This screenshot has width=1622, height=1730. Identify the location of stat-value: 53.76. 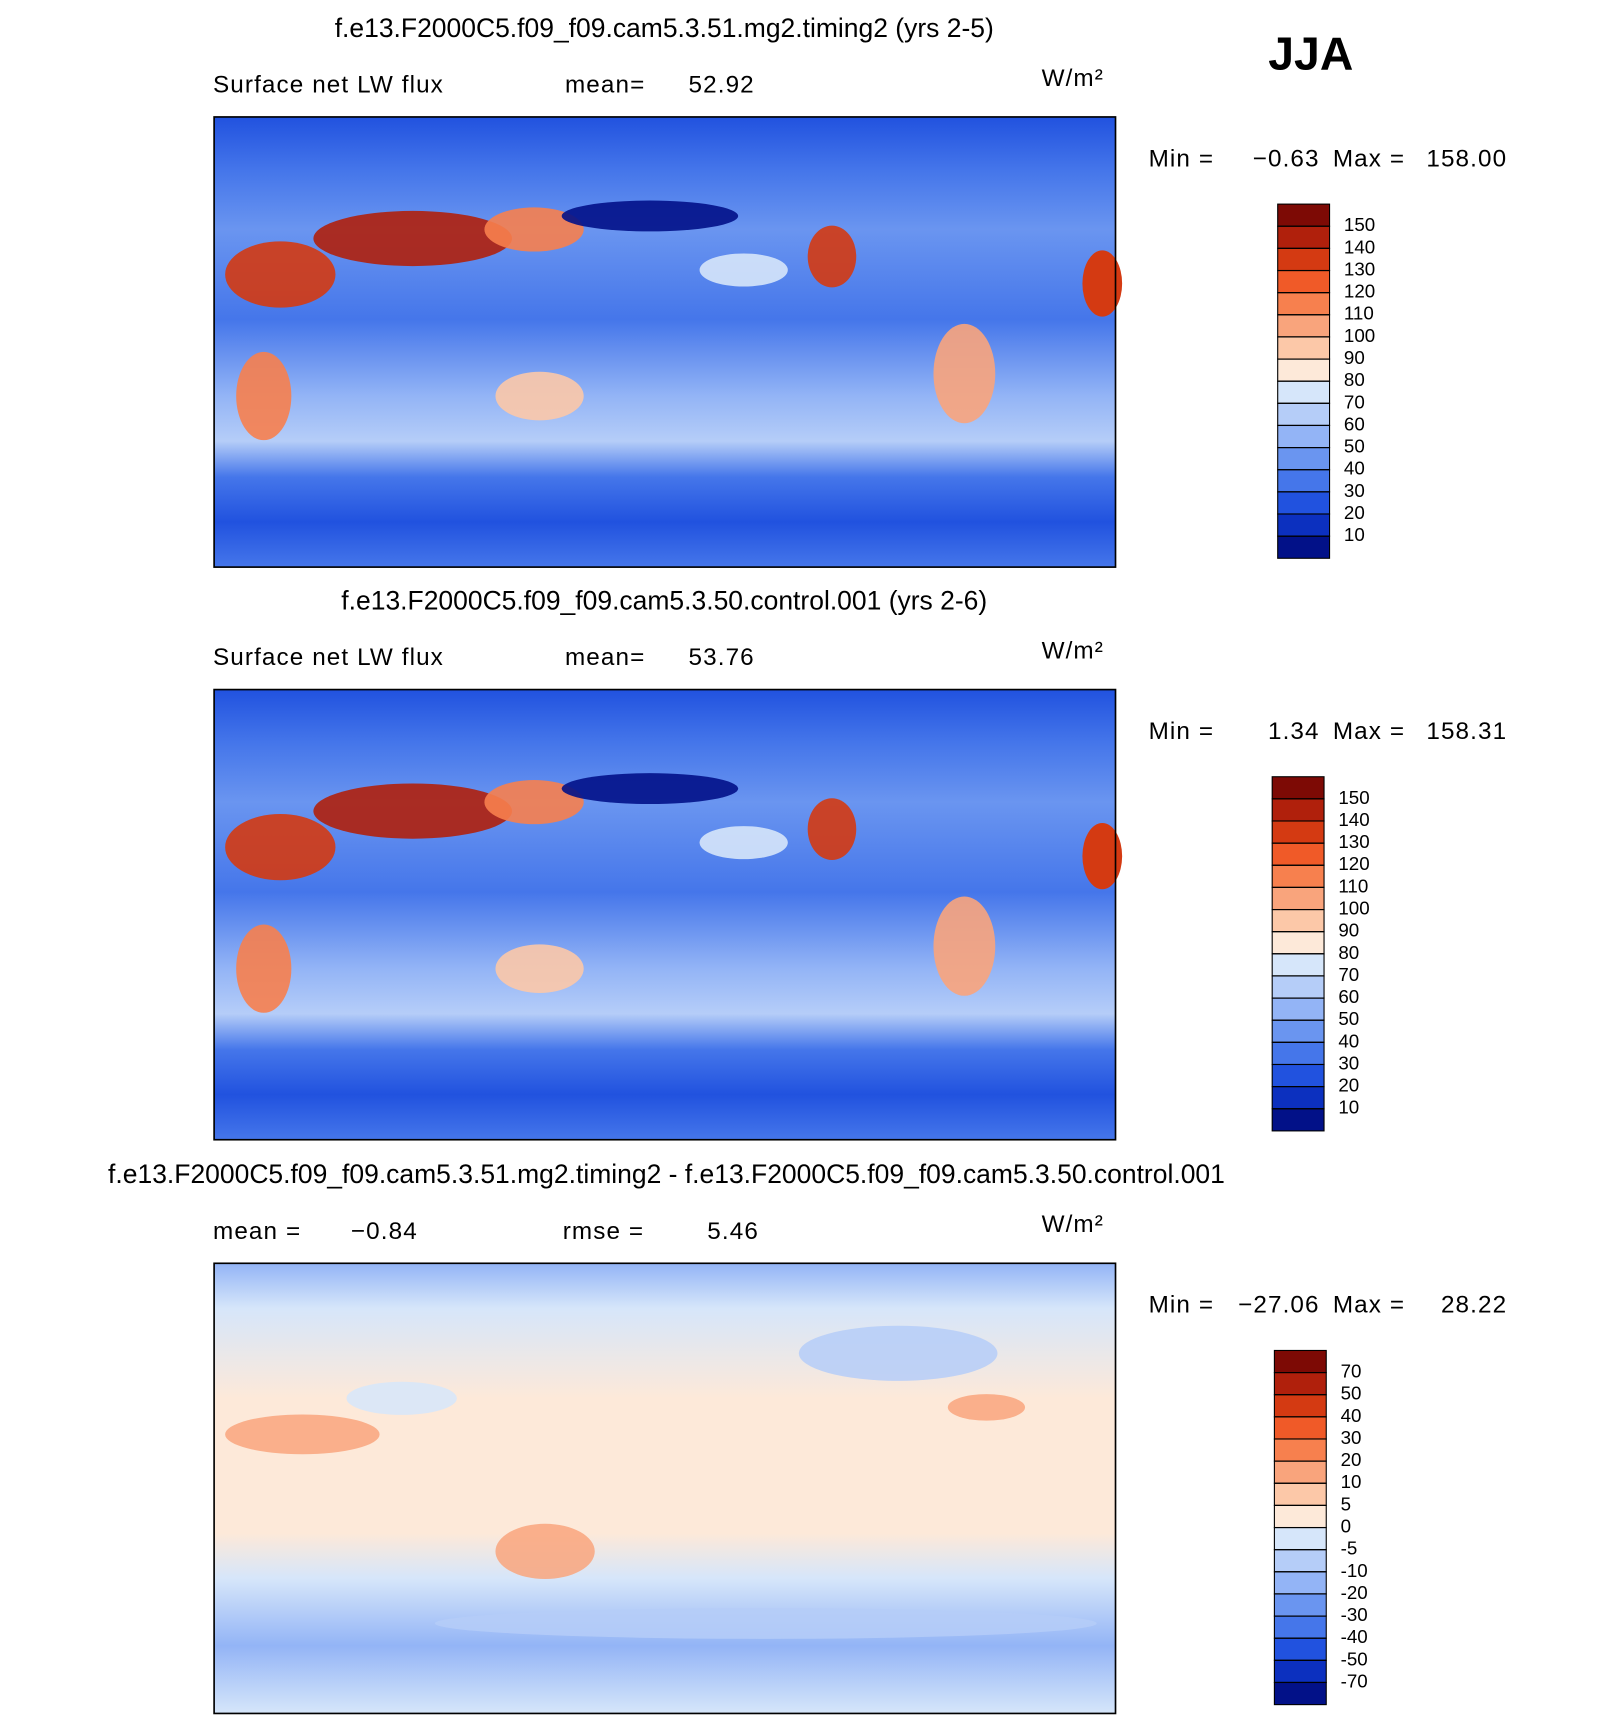
(722, 657).